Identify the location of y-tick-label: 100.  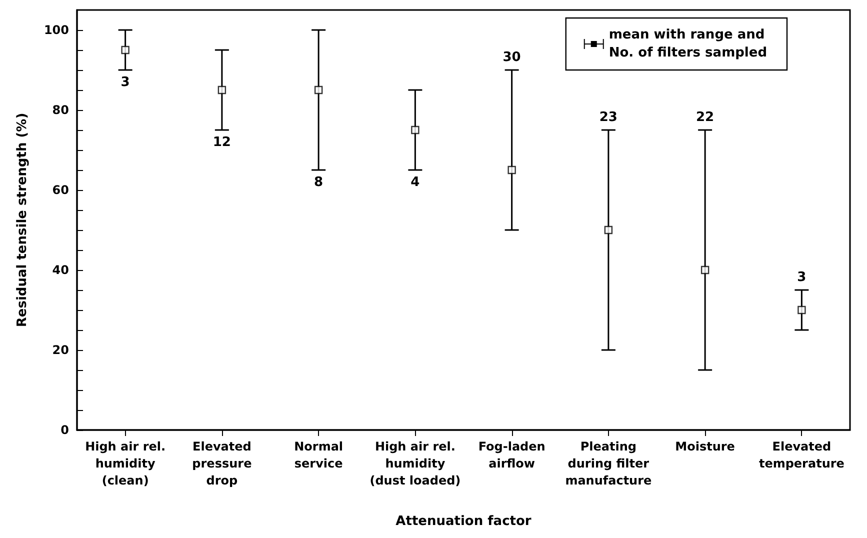
(56, 30).